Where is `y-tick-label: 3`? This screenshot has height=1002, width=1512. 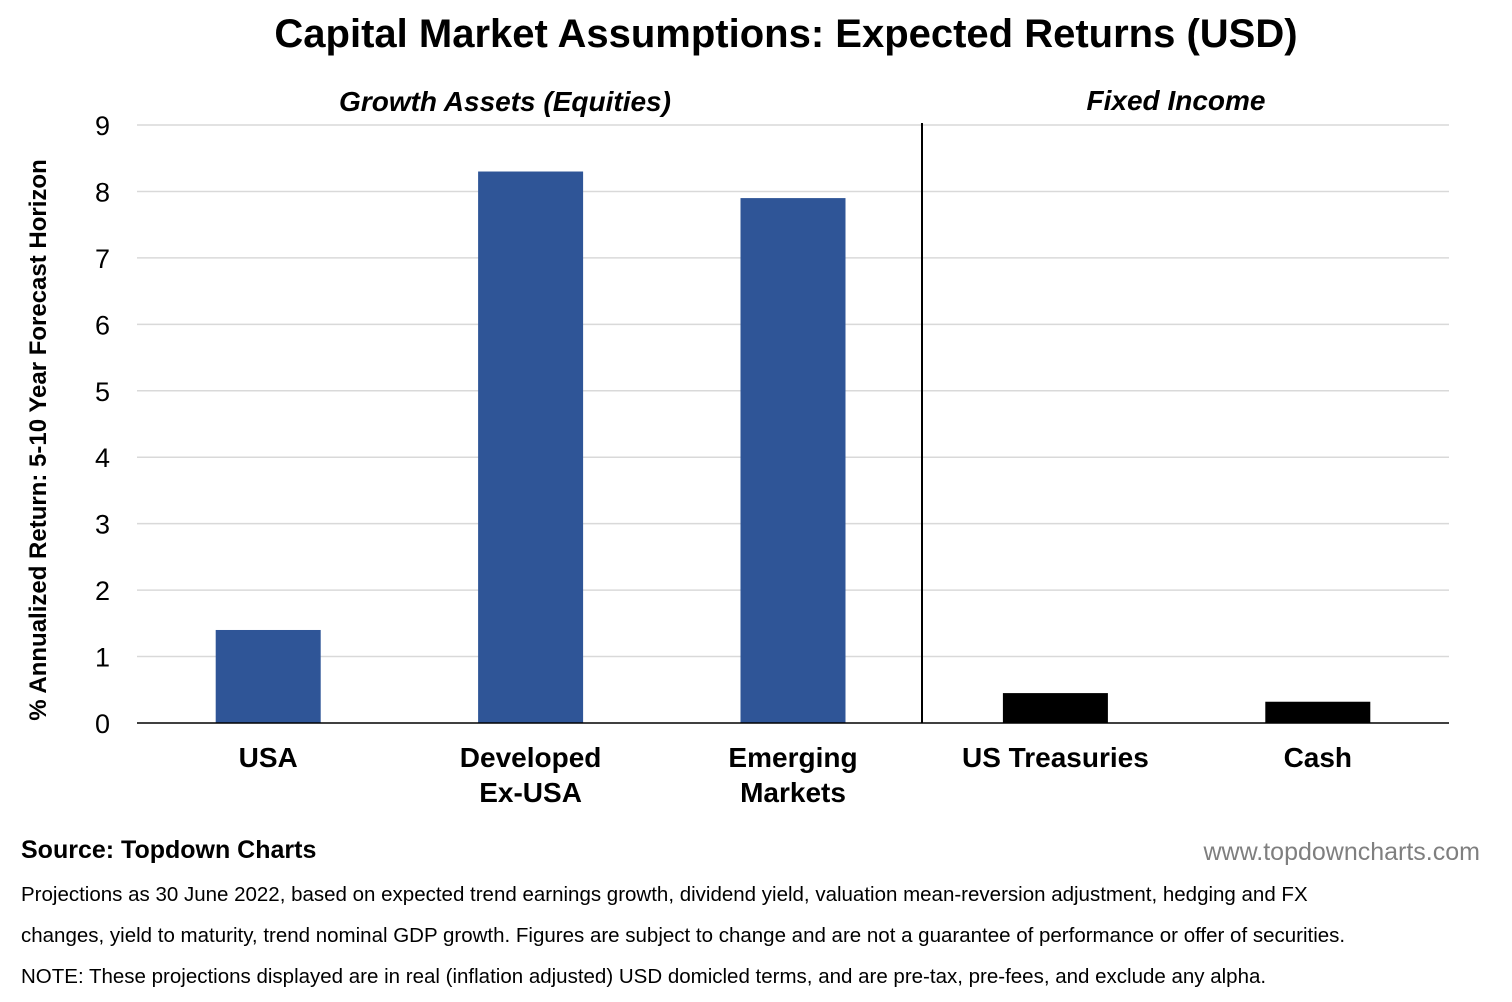
y-tick-label: 3 is located at coordinates (102, 525).